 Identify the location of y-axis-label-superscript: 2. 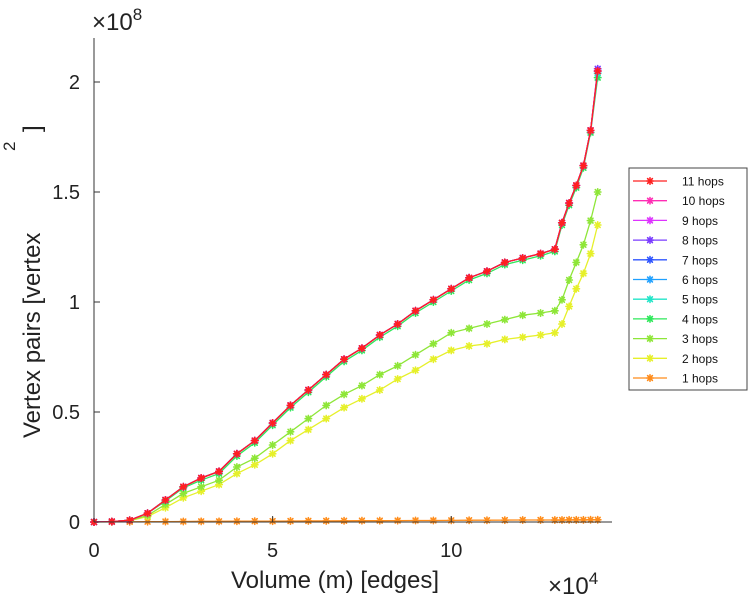
(9, 146).